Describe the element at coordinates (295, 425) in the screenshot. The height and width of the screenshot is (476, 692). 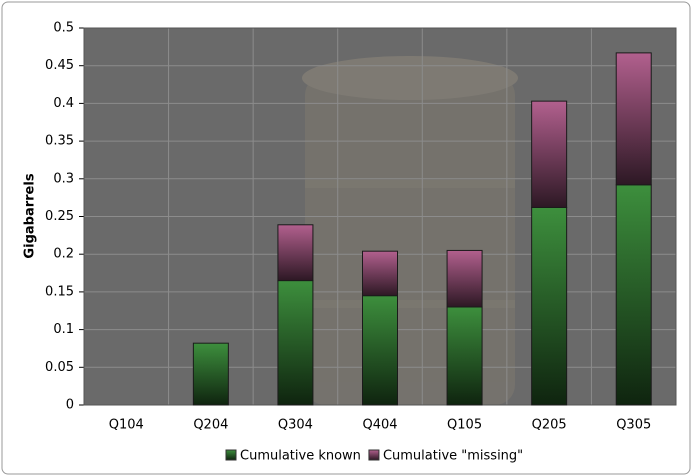
I see `x-tick-label: Q304` at that location.